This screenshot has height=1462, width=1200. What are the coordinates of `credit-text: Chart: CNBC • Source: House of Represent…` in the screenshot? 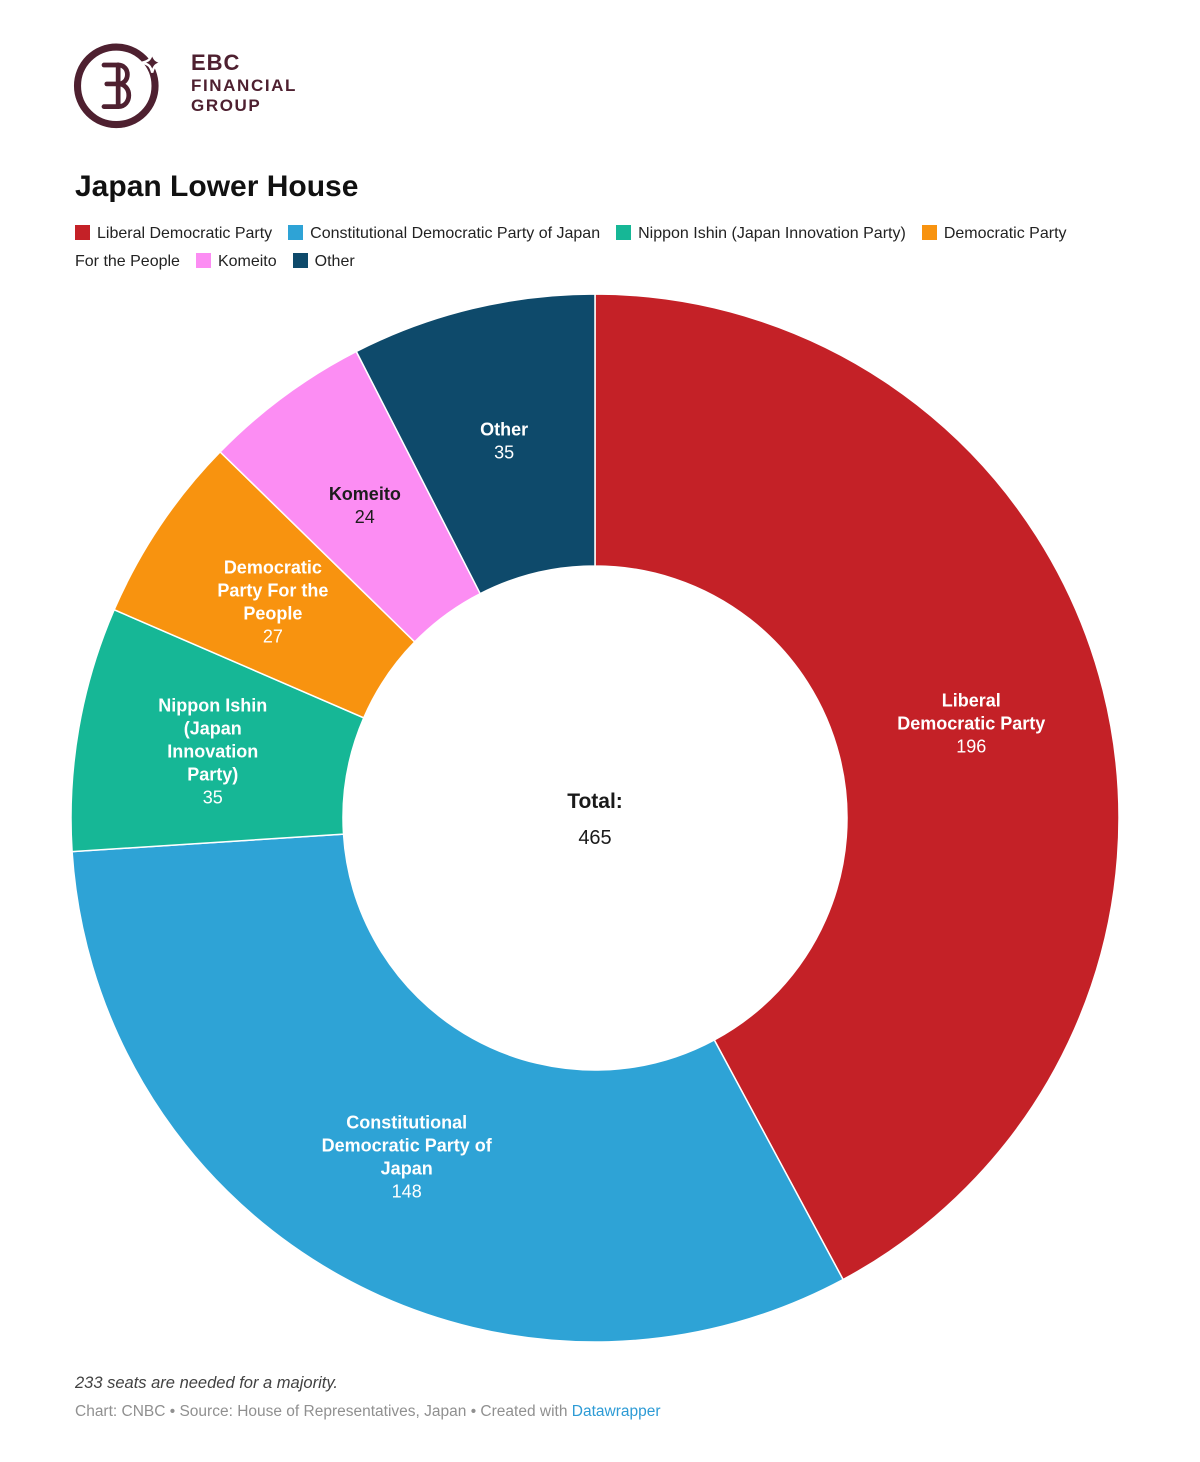 It's located at (321, 1411).